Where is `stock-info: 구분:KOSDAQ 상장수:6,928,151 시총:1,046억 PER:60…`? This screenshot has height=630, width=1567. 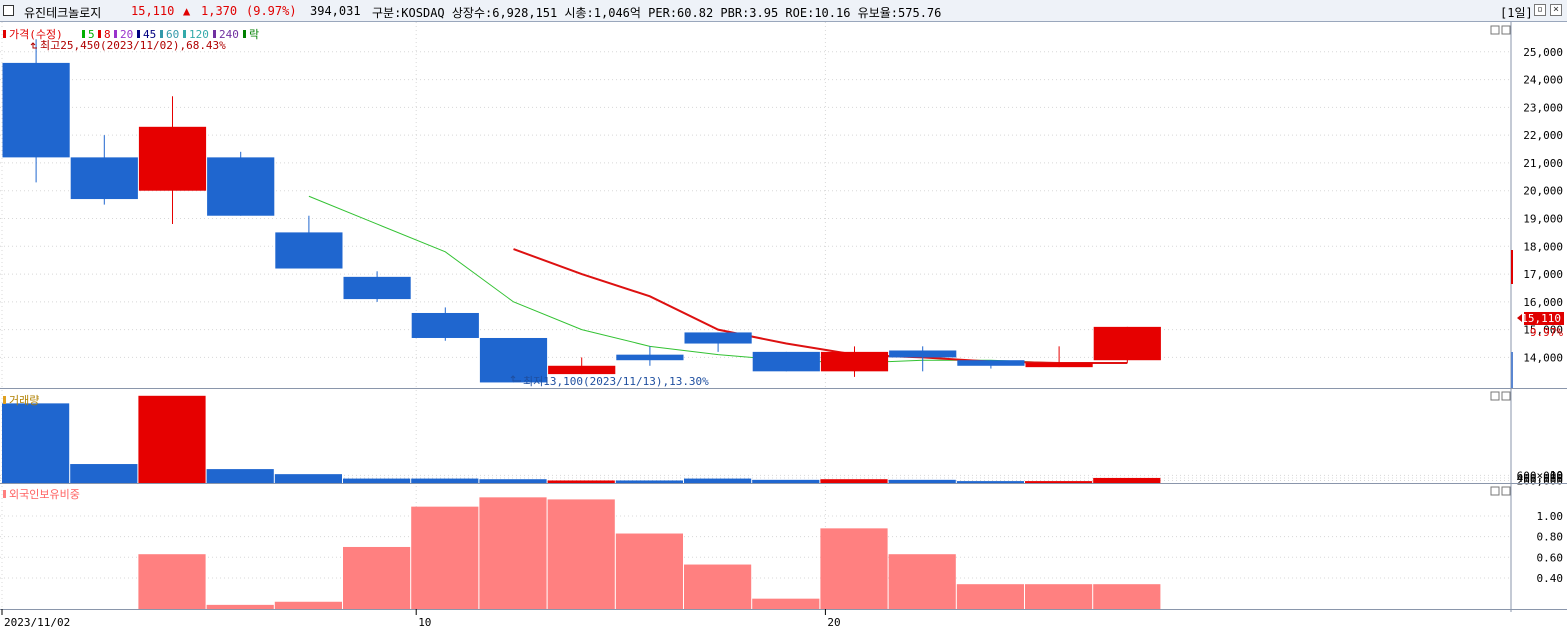
stock-info: 구분:KOSDAQ 상장수:6,928,151 시총:1,046억 PER:60… is located at coordinates (657, 13).